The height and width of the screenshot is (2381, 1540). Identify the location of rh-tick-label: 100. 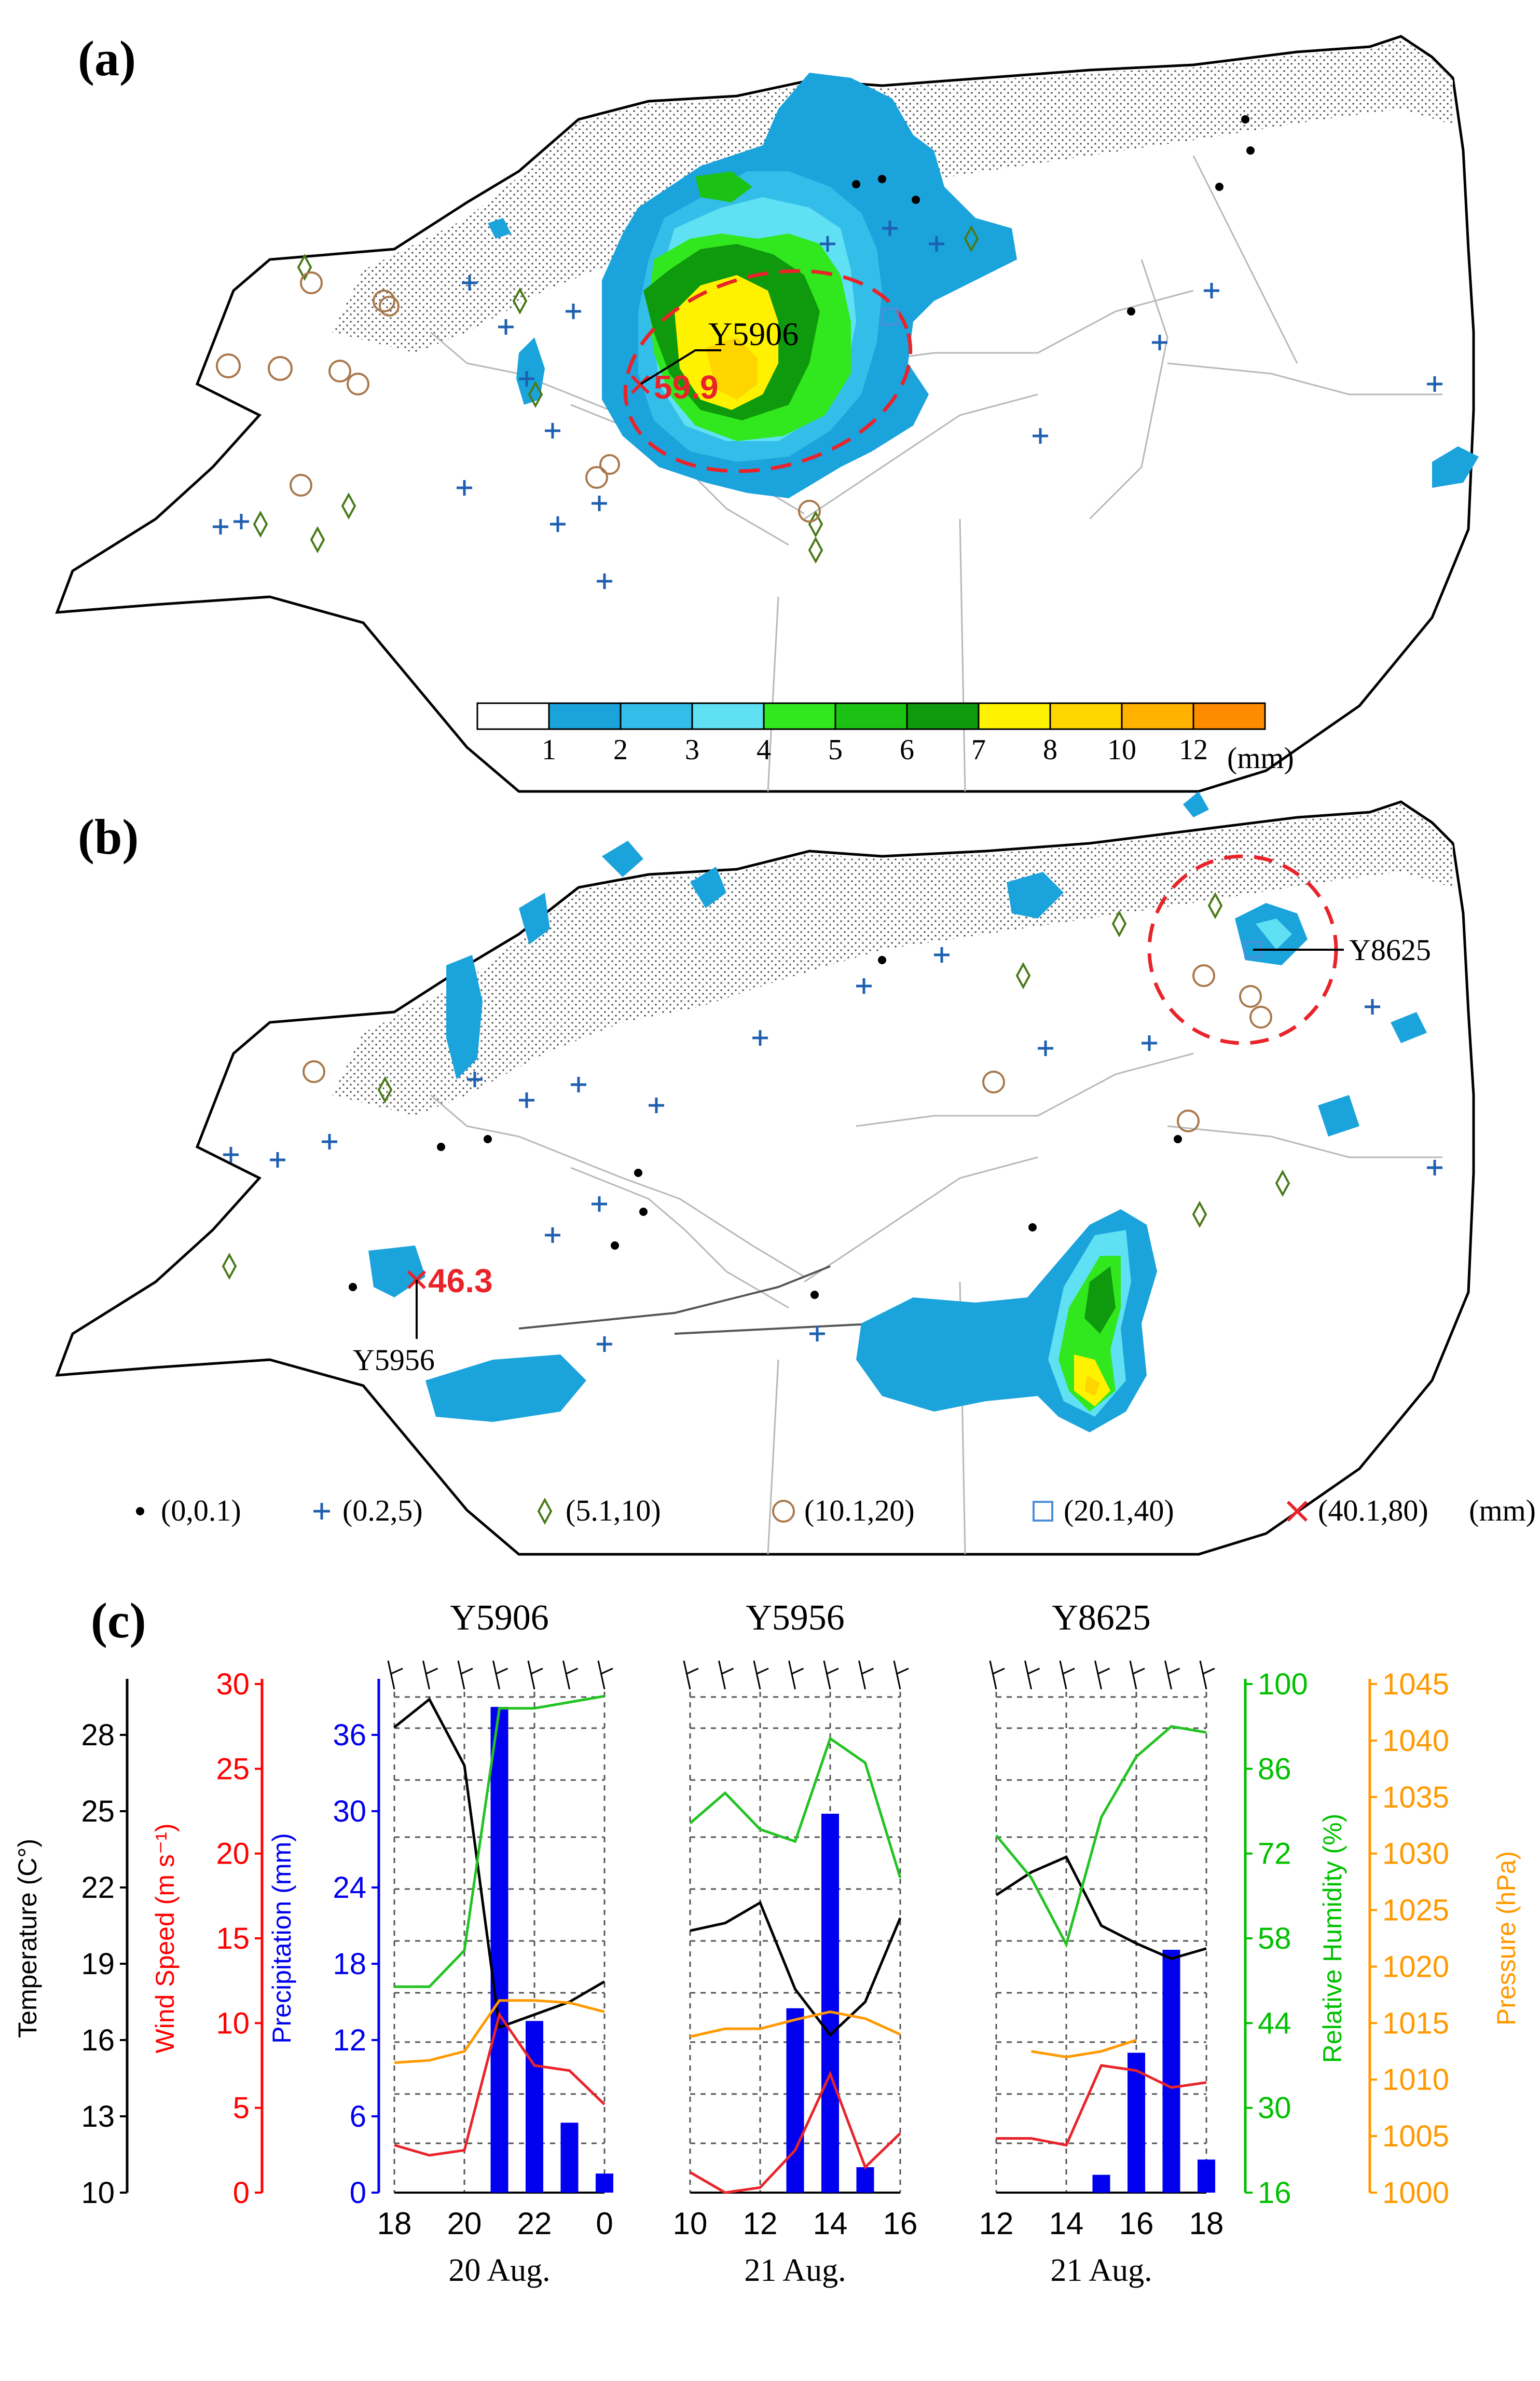
(1283, 1684).